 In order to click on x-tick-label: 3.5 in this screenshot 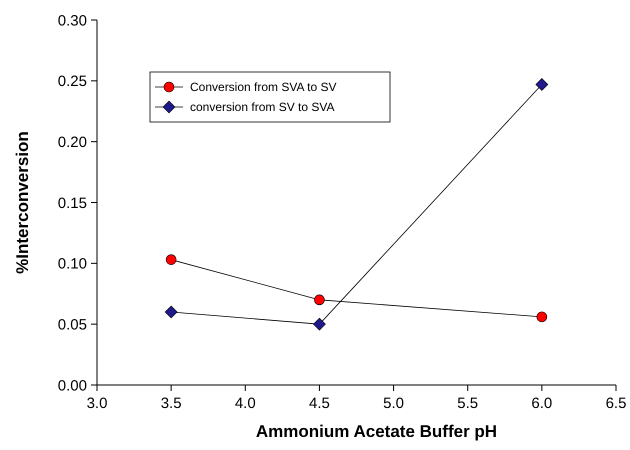, I will do `click(171, 403)`.